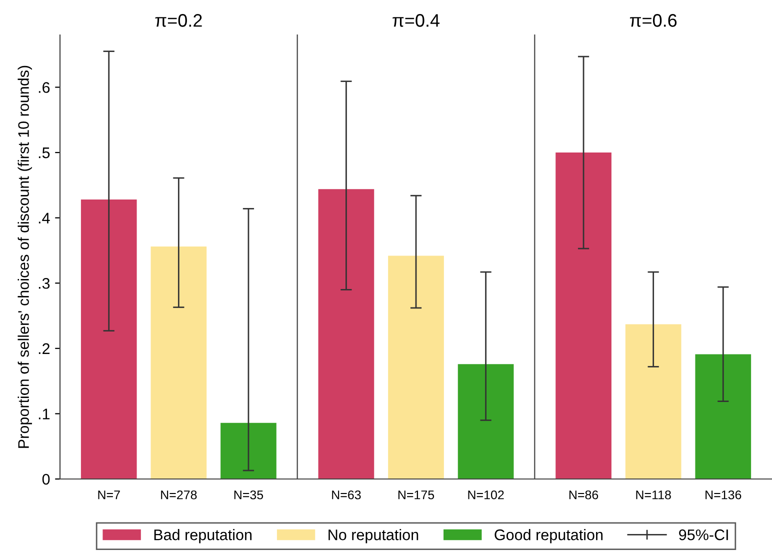 This screenshot has width=772, height=557. I want to click on y-tick-label: .3, so click(44, 283).